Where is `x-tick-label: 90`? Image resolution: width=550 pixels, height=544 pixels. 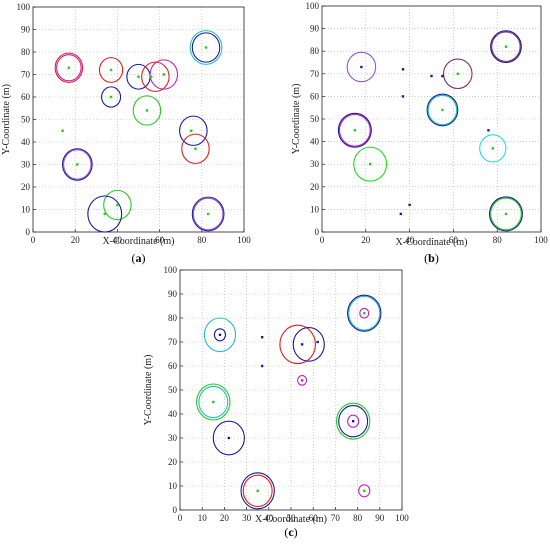
x-tick-label: 90 is located at coordinates (380, 518).